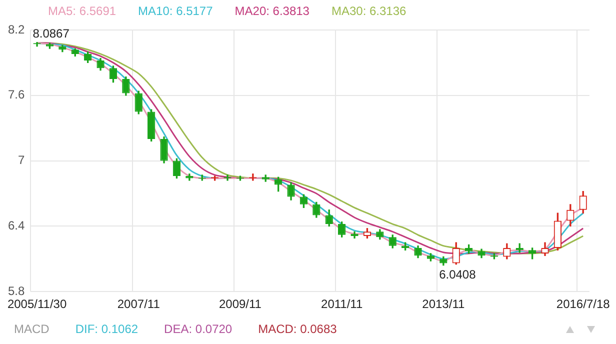 The image size is (616, 344). What do you see at coordinates (37, 304) in the screenshot?
I see `x-tick-label: 2005/11/30` at bounding box center [37, 304].